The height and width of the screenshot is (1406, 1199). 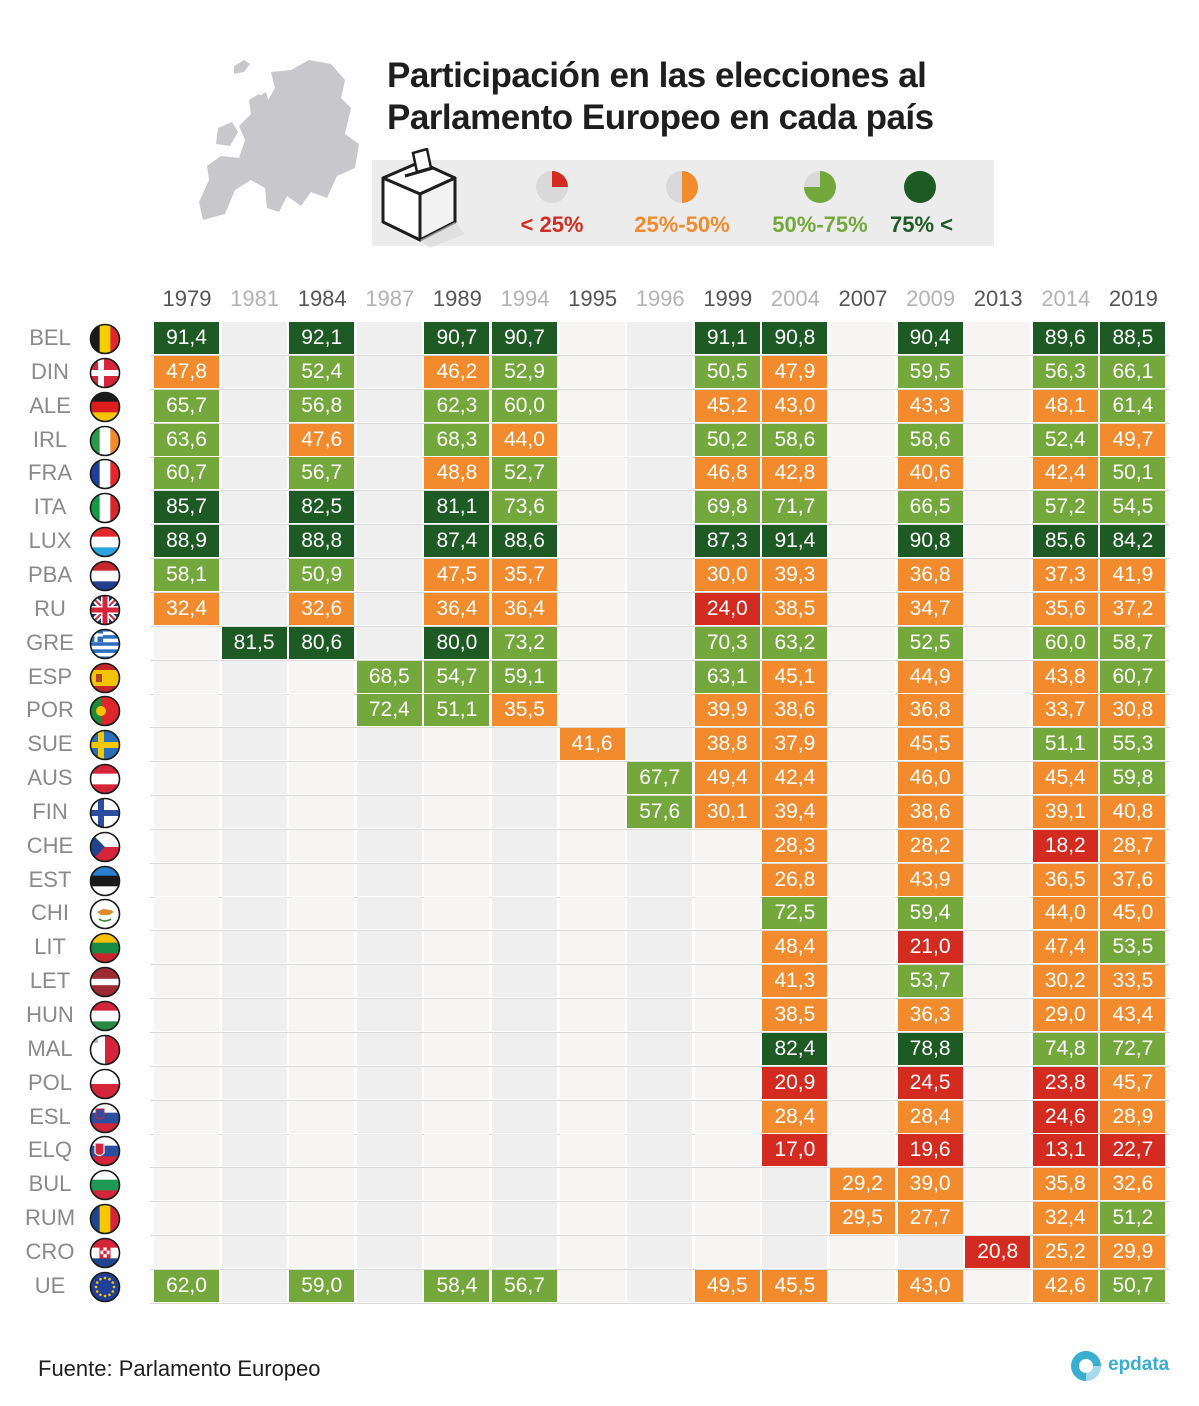 What do you see at coordinates (322, 371) in the screenshot?
I see `value-cell: 52,4` at bounding box center [322, 371].